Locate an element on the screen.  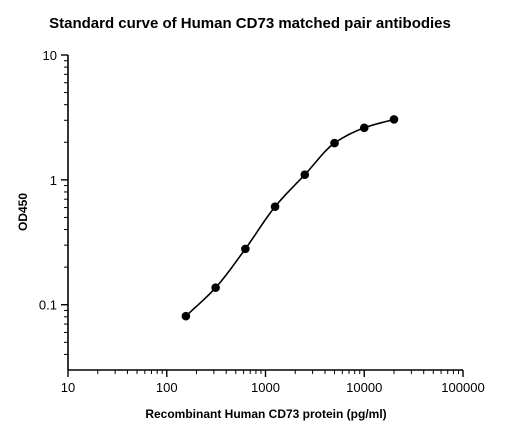
x-tick-label: 100 is located at coordinates (167, 387).